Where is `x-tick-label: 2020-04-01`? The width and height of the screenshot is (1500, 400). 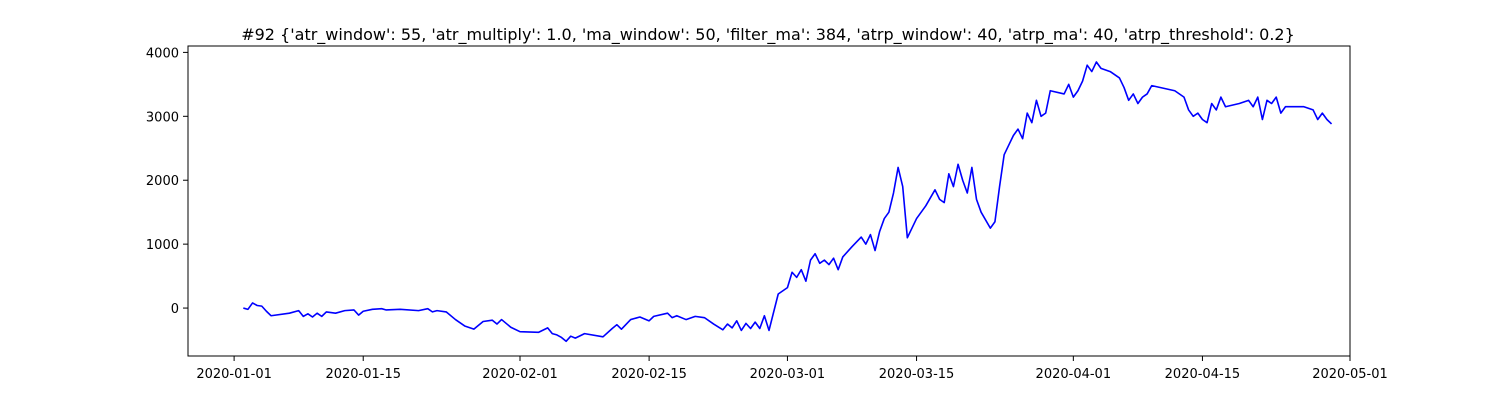
x-tick-label: 2020-04-01 is located at coordinates (1074, 374).